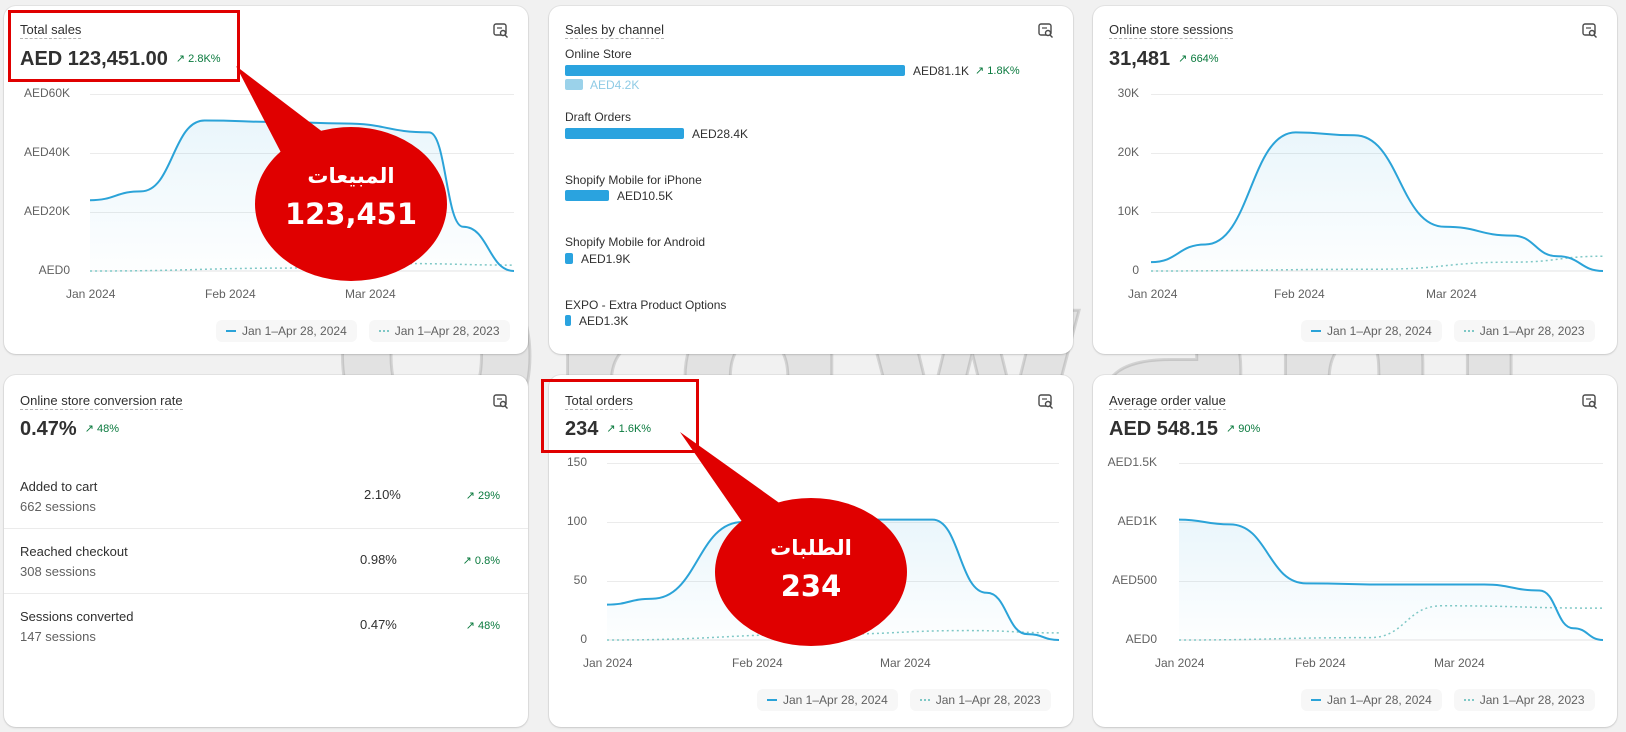 Image resolution: width=1626 pixels, height=732 pixels. What do you see at coordinates (51, 30) in the screenshot?
I see `card-title: Total sales` at bounding box center [51, 30].